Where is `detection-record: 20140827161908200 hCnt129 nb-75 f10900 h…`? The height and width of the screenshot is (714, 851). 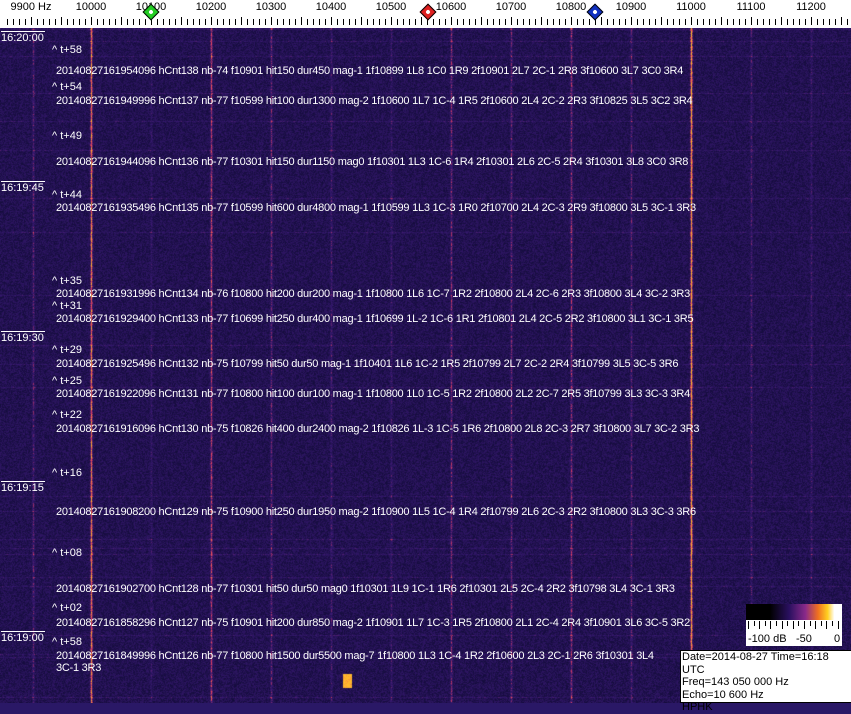
detection-record: 20140827161908200 hCnt129 nb-75 f10900 h… is located at coordinates (376, 512).